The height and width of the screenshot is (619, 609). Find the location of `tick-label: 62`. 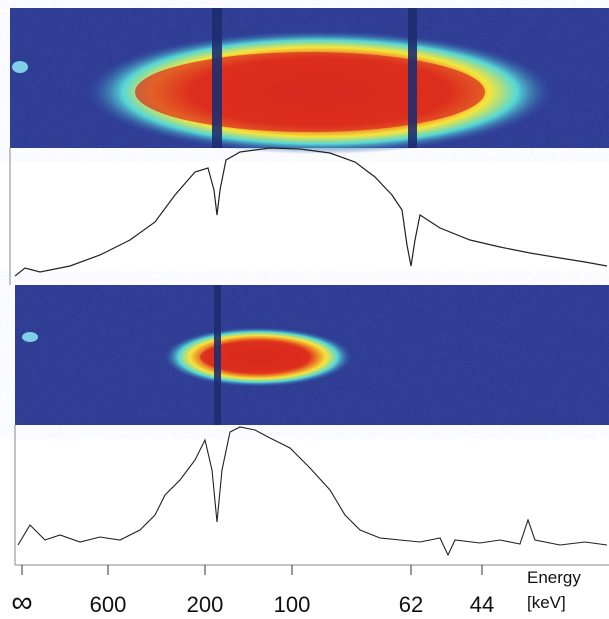

tick-label: 62 is located at coordinates (411, 604).